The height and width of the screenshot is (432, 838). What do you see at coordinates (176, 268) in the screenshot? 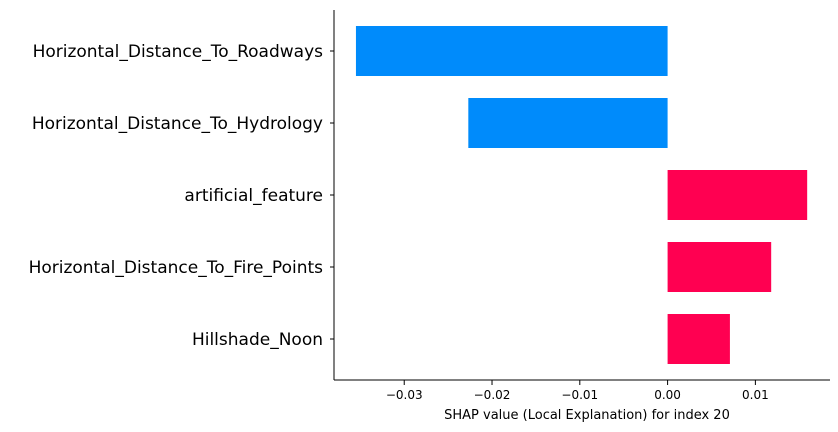
I see `y-tick-label: Horizontal_Distance_To_Fire_Points` at bounding box center [176, 268].